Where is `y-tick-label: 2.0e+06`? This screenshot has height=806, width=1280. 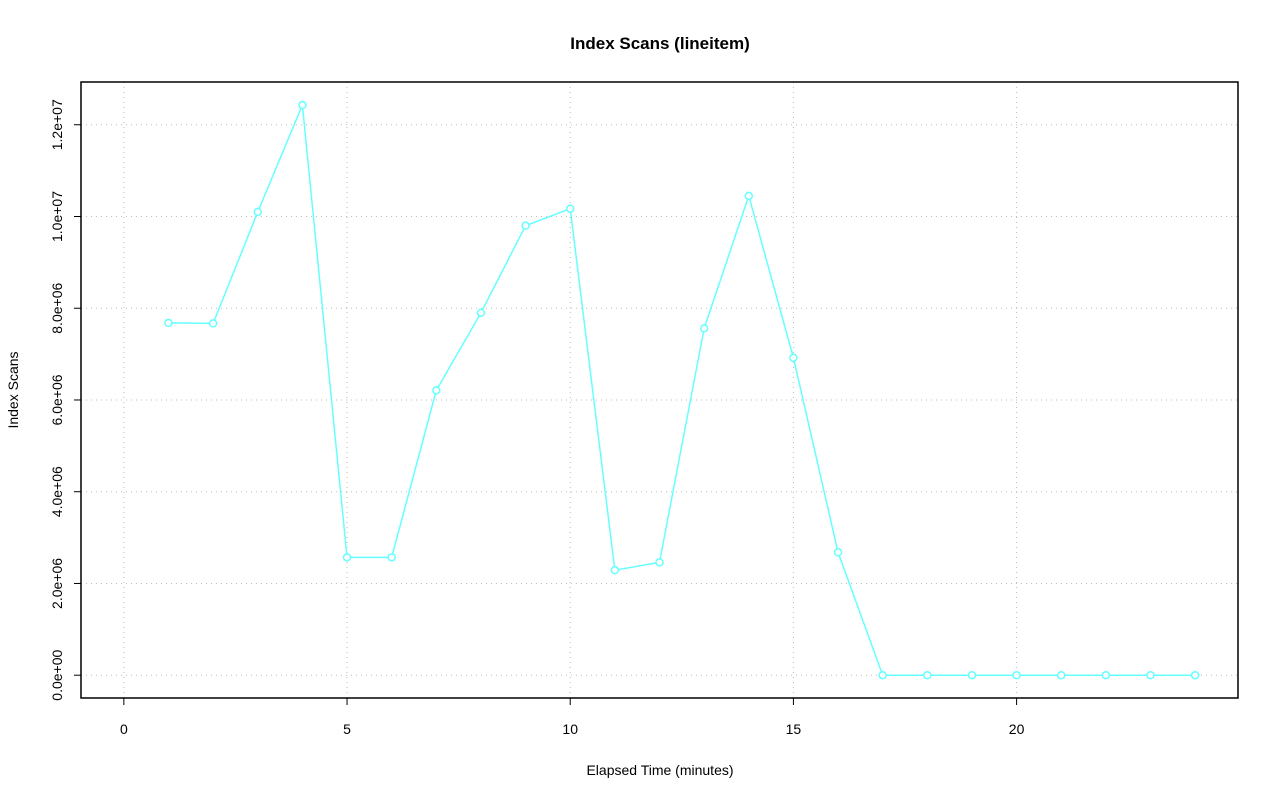
y-tick-label: 2.0e+06 is located at coordinates (57, 583).